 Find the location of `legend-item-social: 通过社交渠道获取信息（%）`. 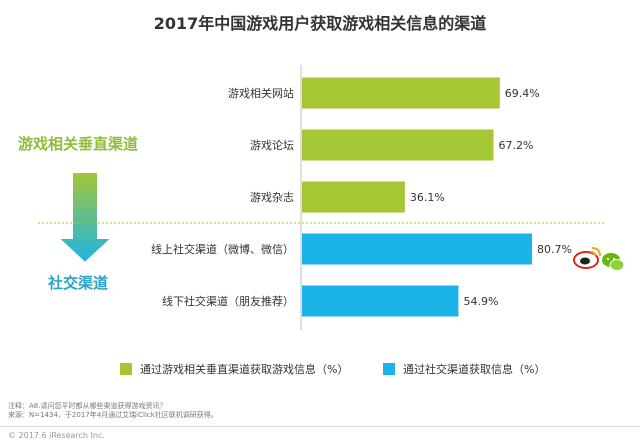

legend-item-social: 通过社交渠道获取信息（%） is located at coordinates (464, 369).